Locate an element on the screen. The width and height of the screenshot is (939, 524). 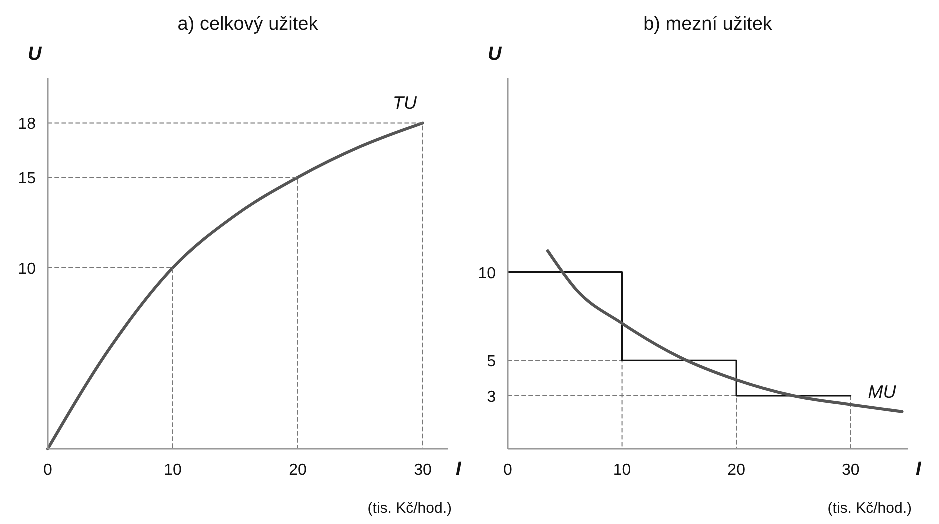
y-tick-label: 5 is located at coordinates (491, 362).